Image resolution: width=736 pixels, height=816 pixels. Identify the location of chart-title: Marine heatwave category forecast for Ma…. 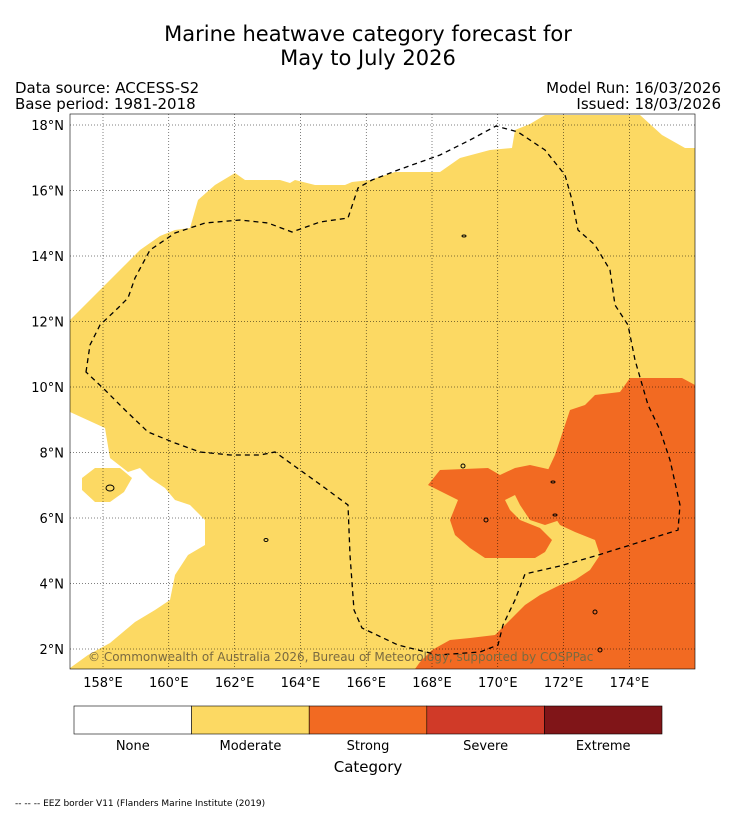
(368, 46).